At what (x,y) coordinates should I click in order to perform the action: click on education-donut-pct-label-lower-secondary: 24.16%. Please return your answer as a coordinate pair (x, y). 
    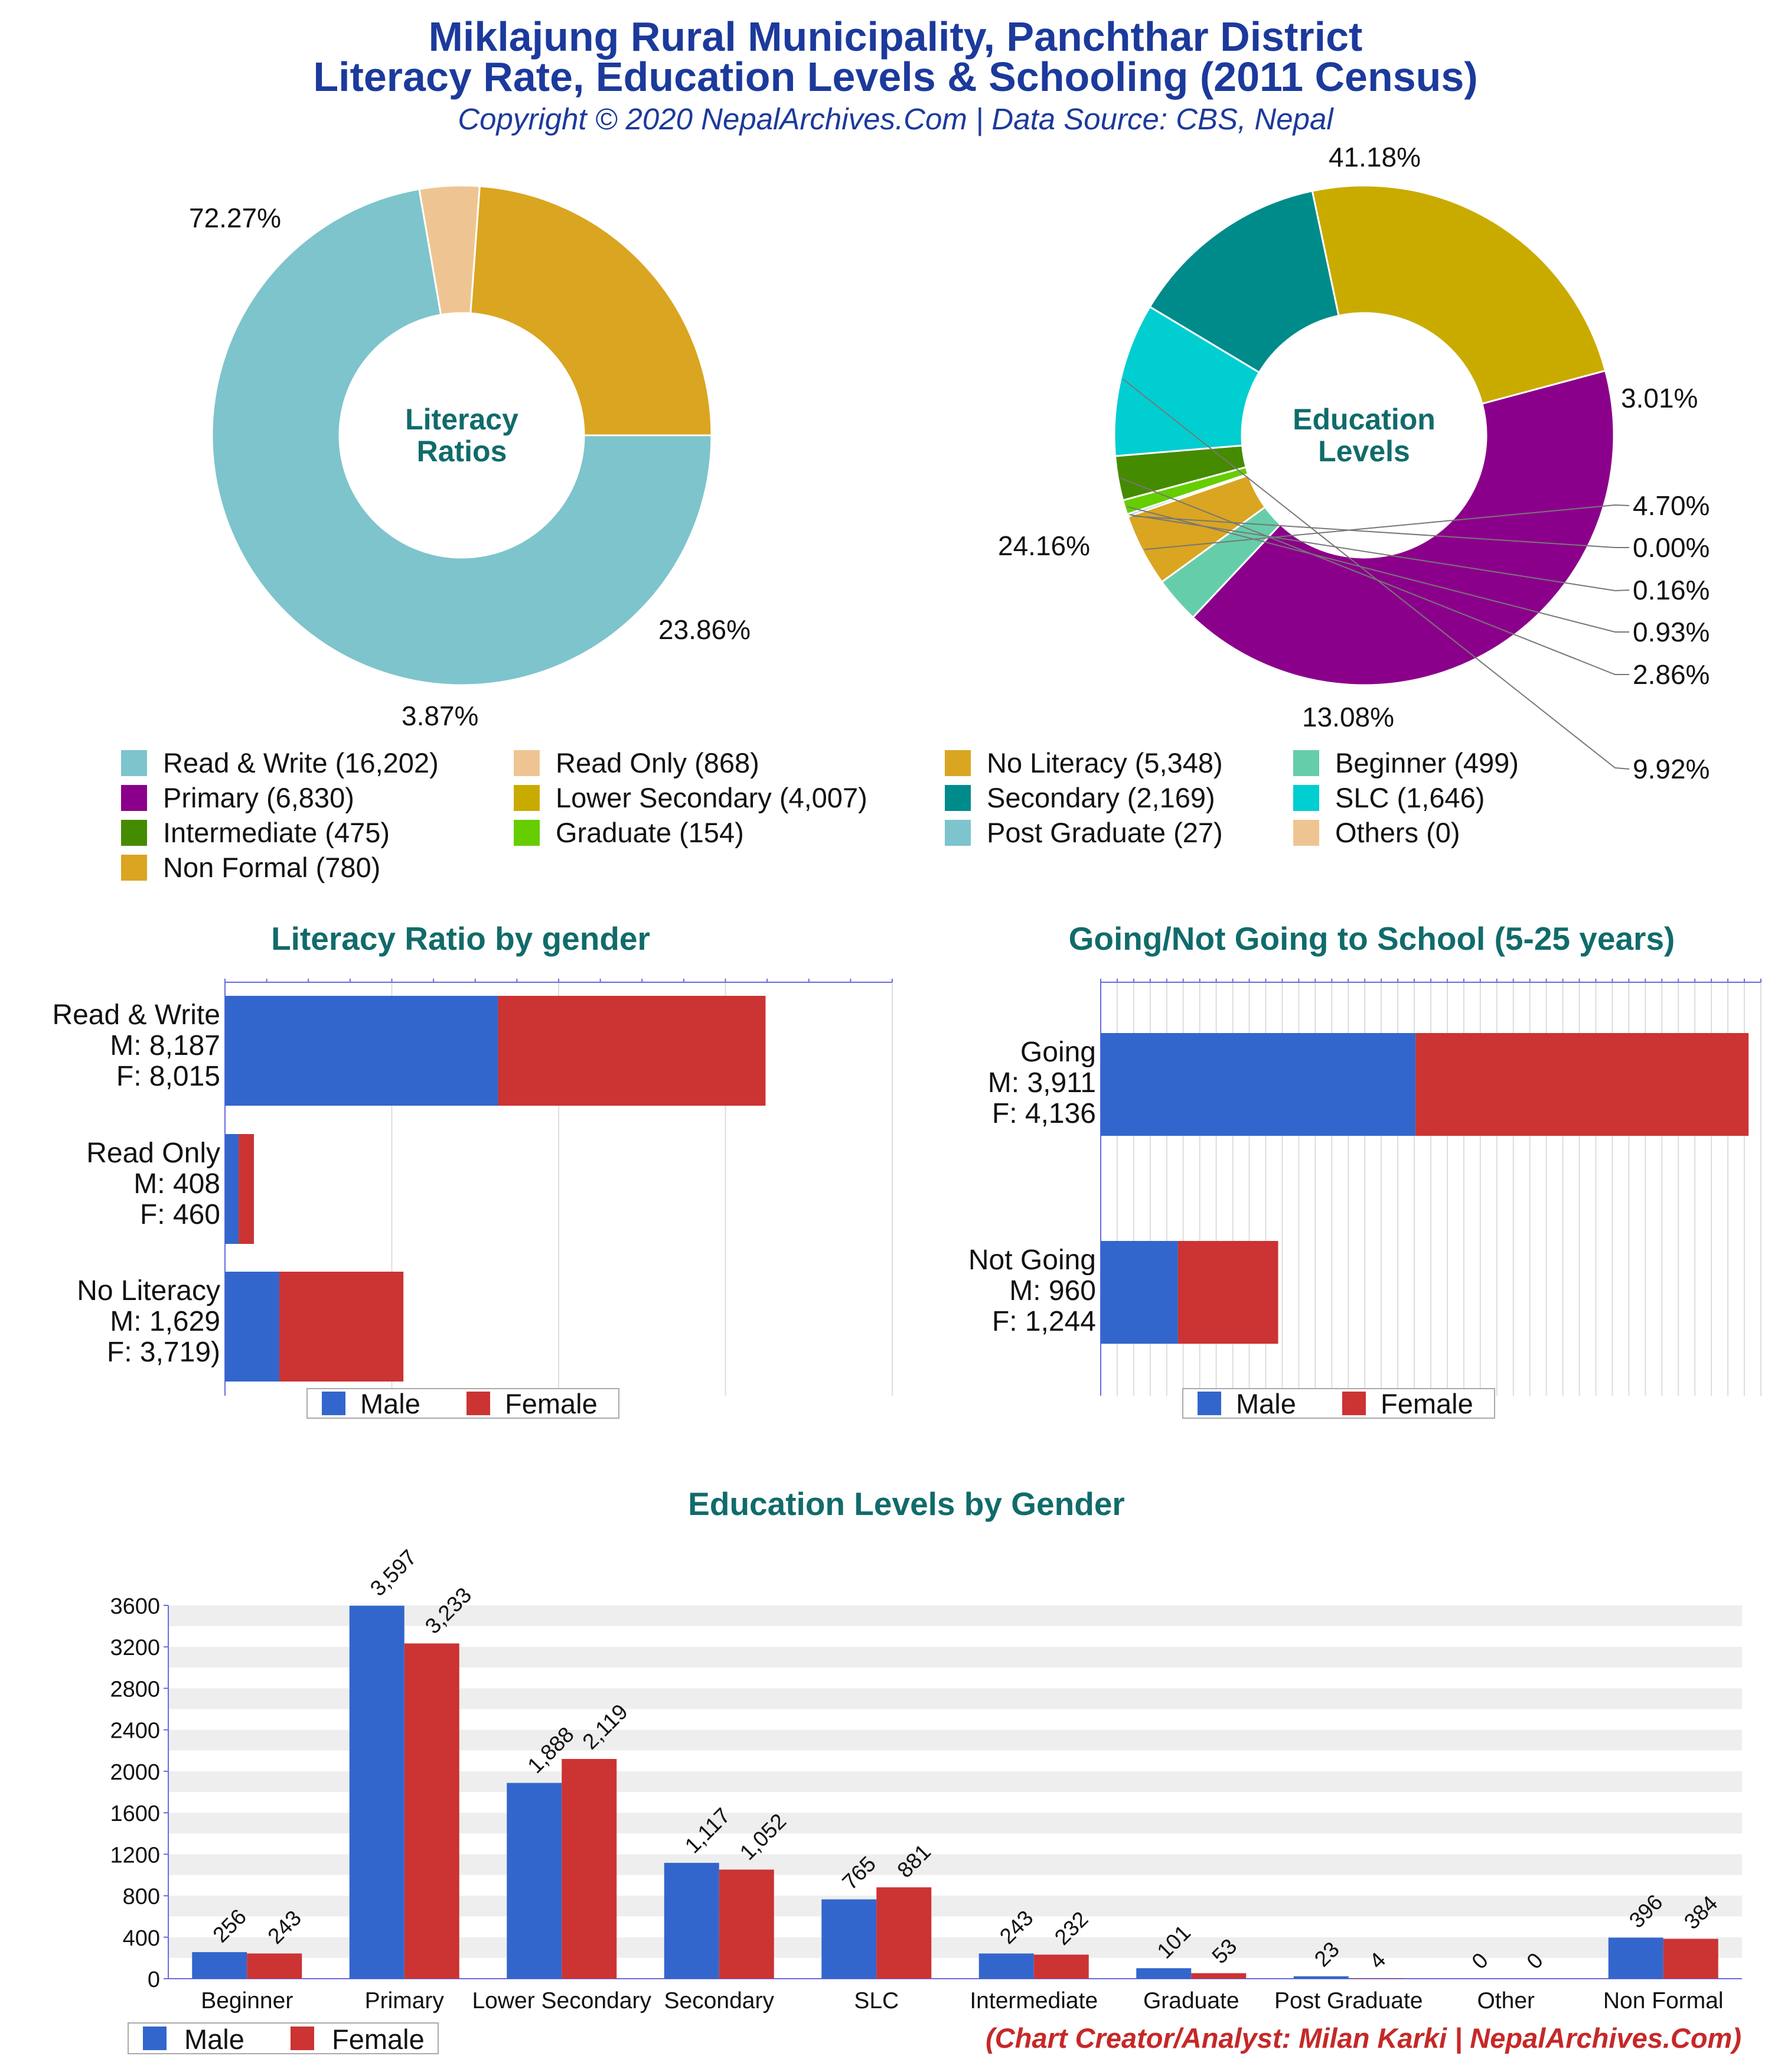
    Looking at the image, I should click on (1044, 545).